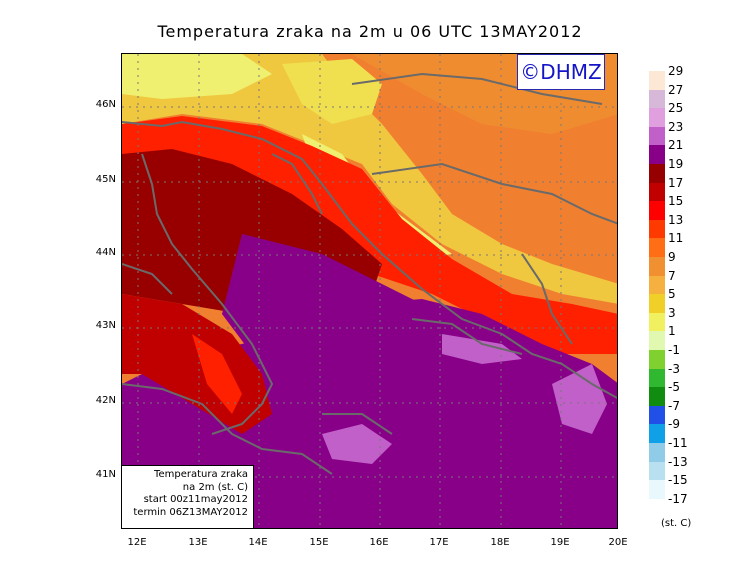  I want to click on info-unit: na 2m (st. C), so click(215, 487).